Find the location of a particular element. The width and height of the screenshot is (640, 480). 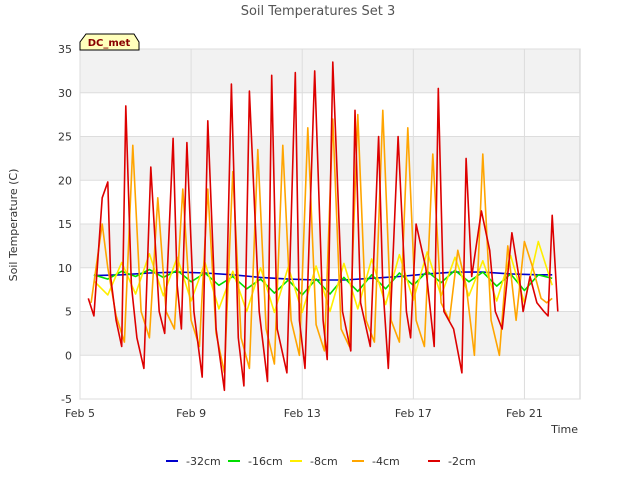

x-tick-label: Feb 9 is located at coordinates (191, 413).